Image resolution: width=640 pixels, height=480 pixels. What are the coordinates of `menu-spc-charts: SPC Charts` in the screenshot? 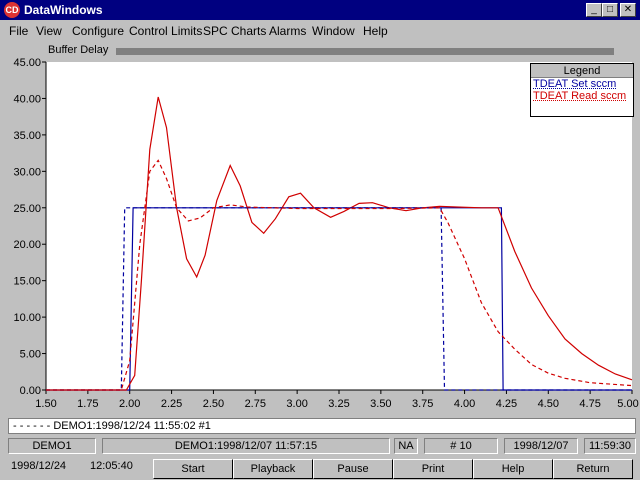 It's located at (235, 31).